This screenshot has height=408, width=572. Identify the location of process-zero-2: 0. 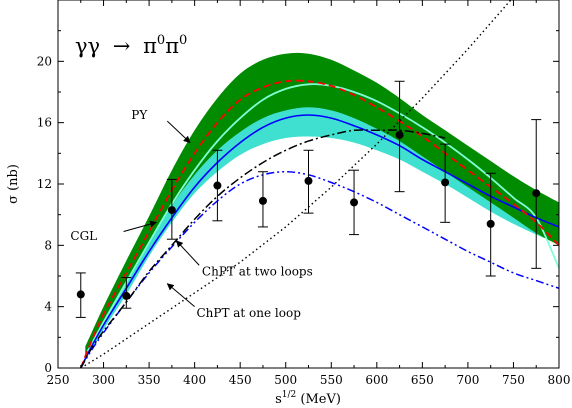
(183, 40).